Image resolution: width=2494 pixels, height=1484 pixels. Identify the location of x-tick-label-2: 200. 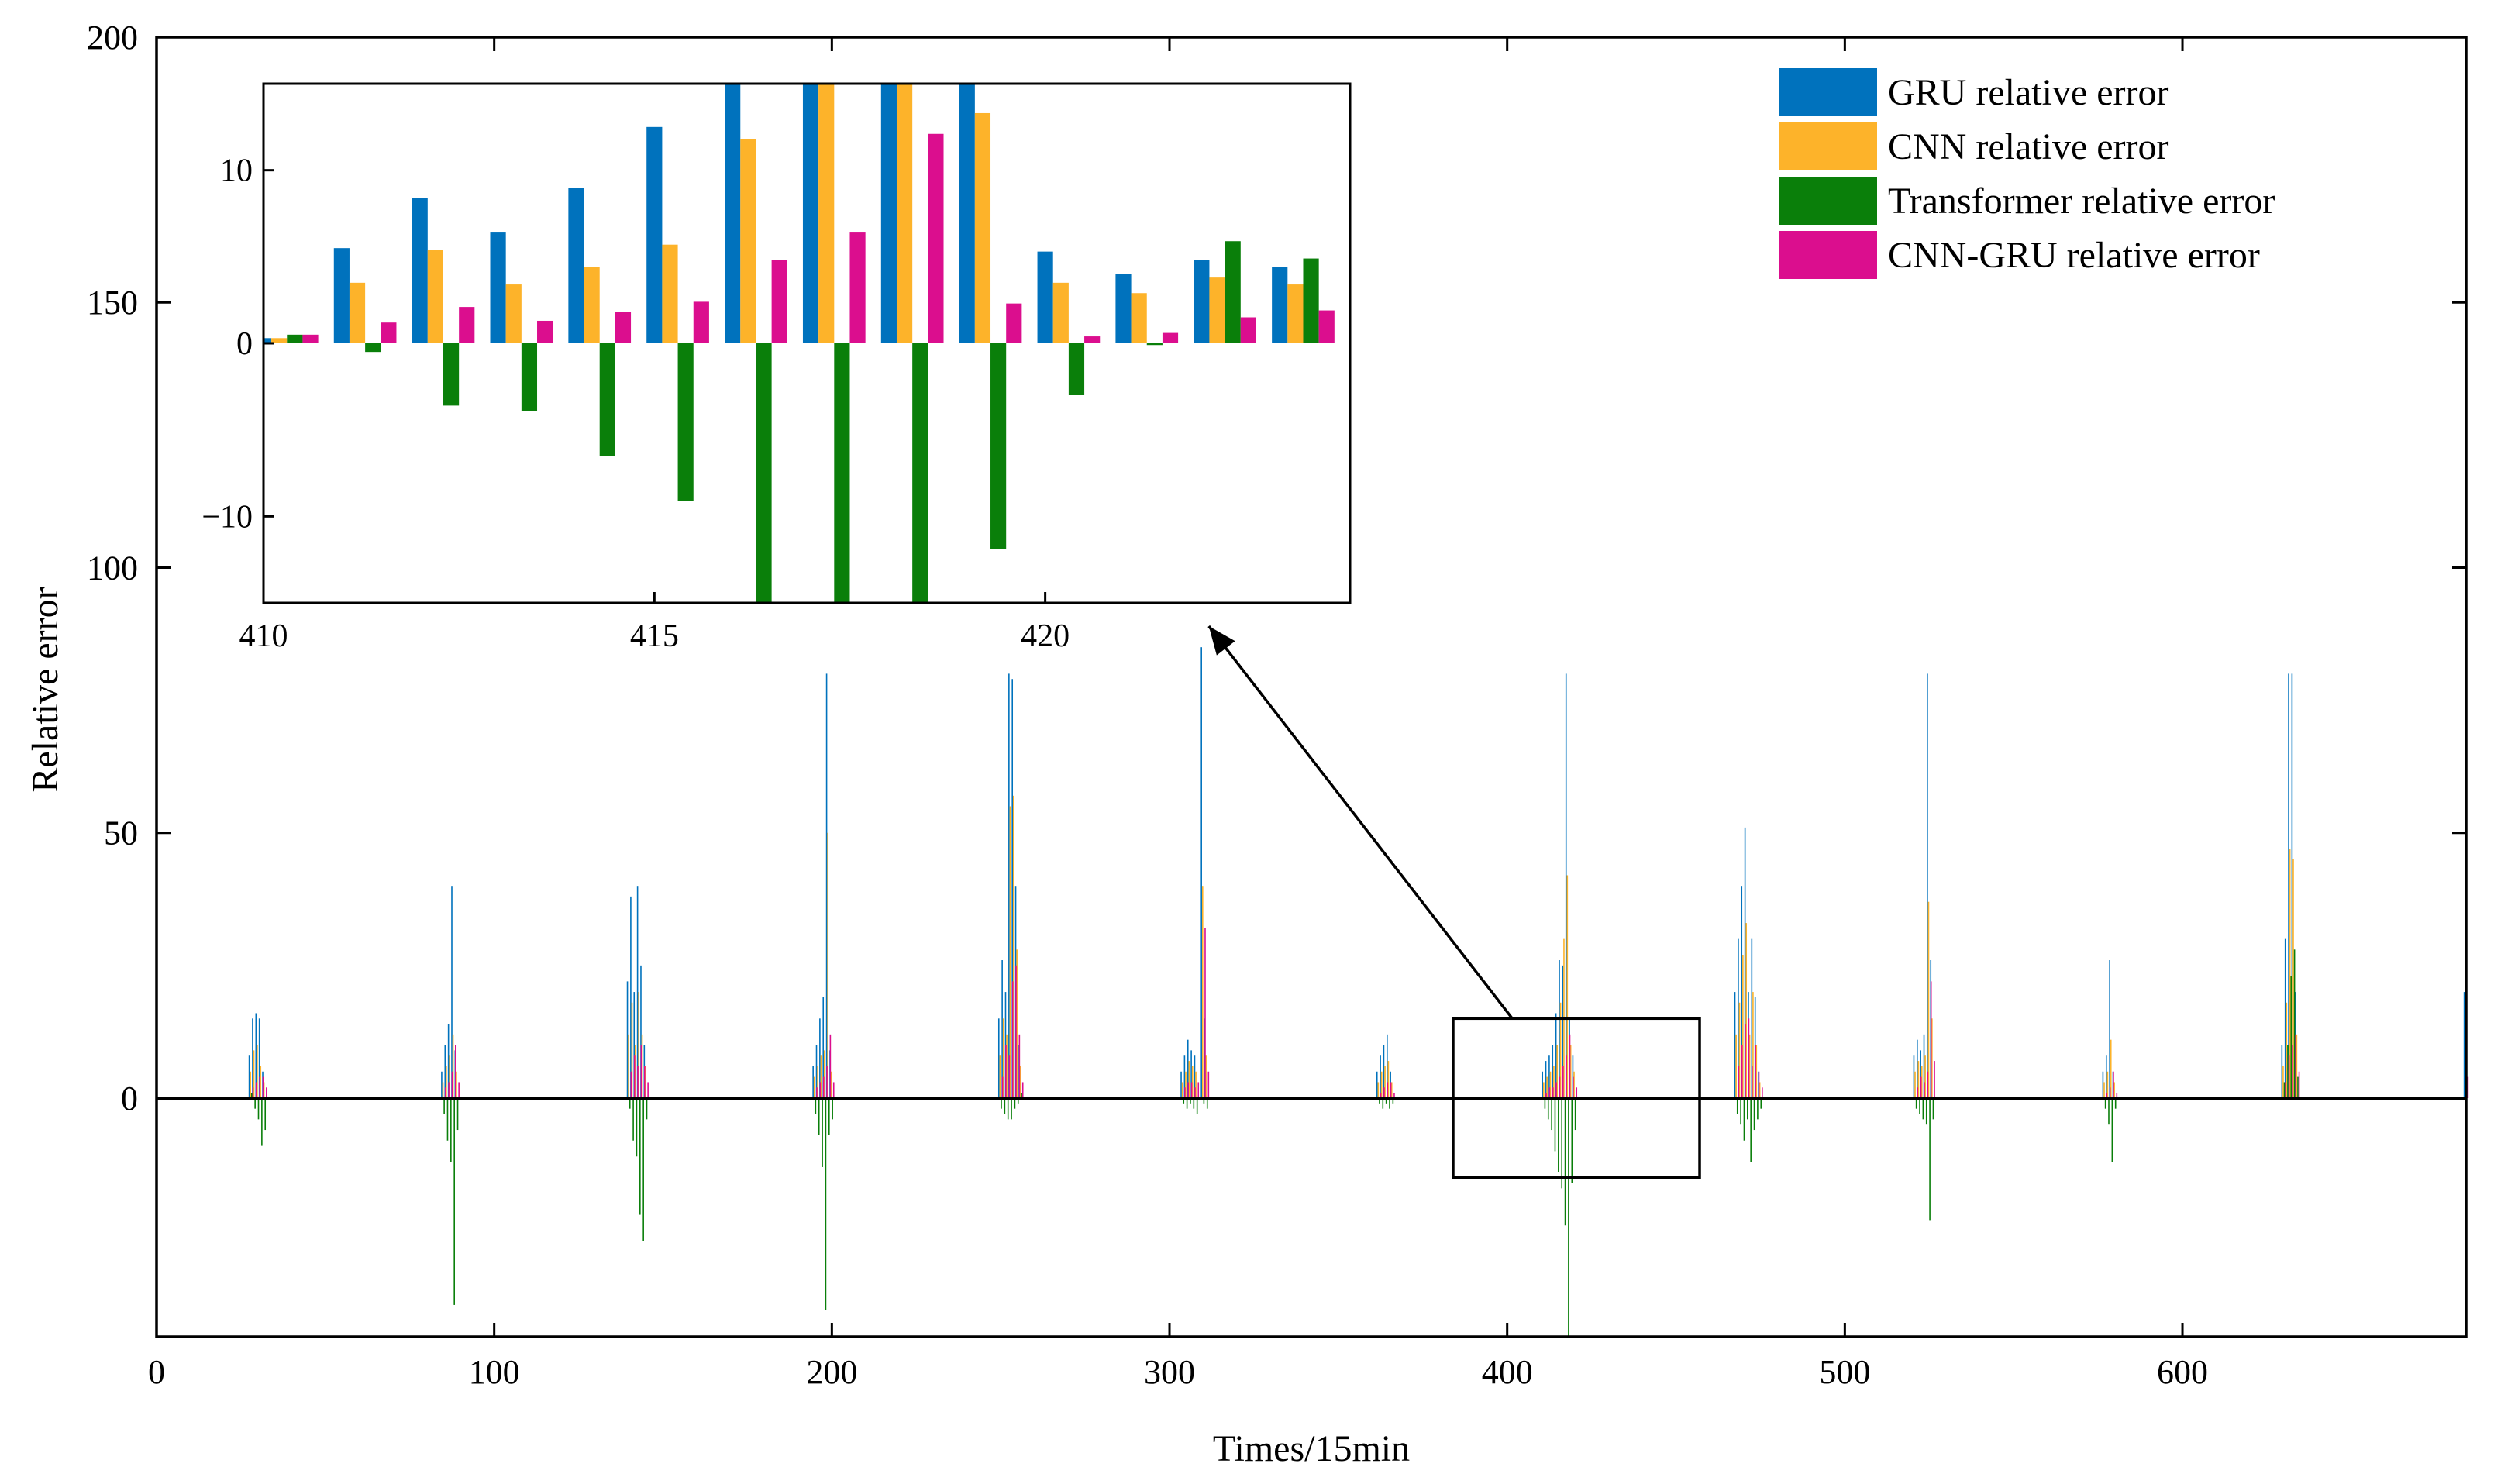
(831, 1372).